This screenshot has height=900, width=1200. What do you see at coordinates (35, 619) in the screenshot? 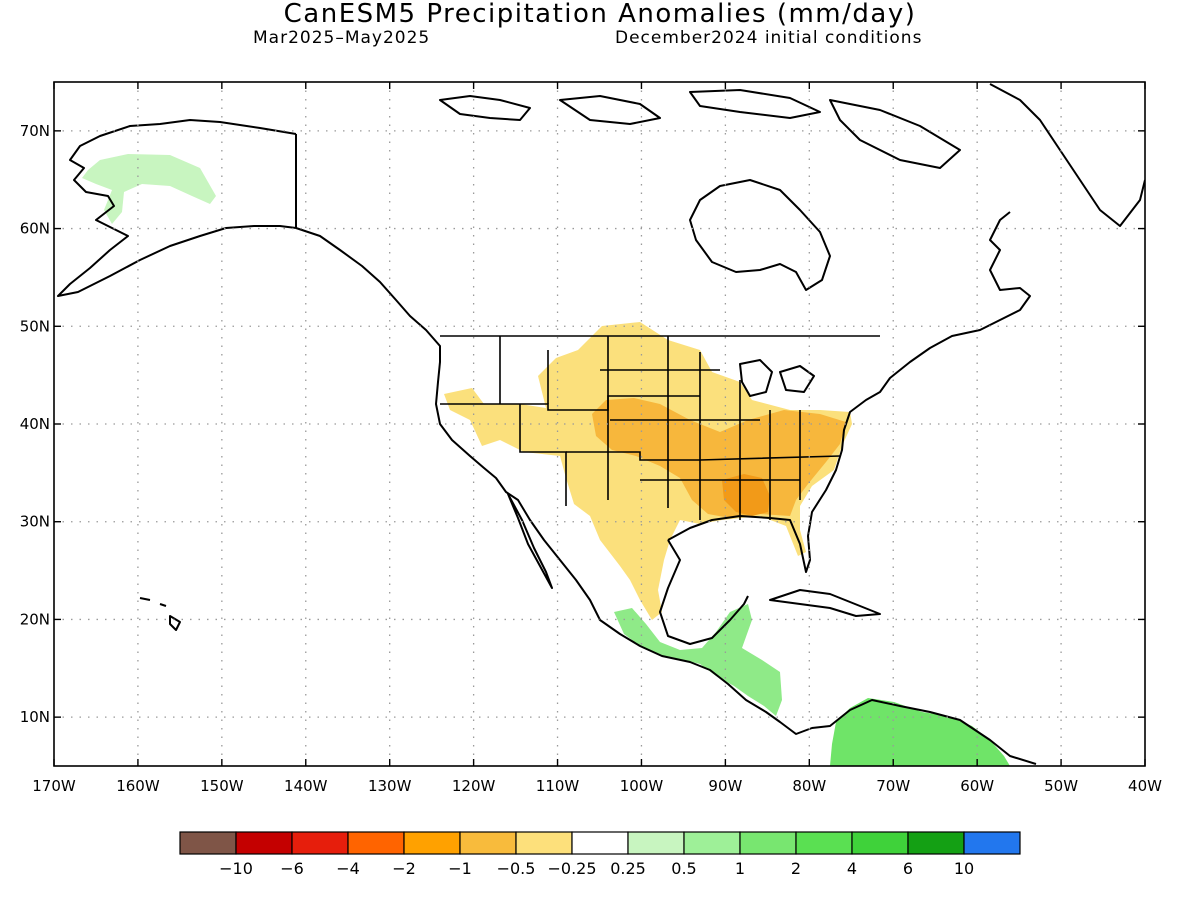
I see `lat-tick-label: 20N` at bounding box center [35, 619].